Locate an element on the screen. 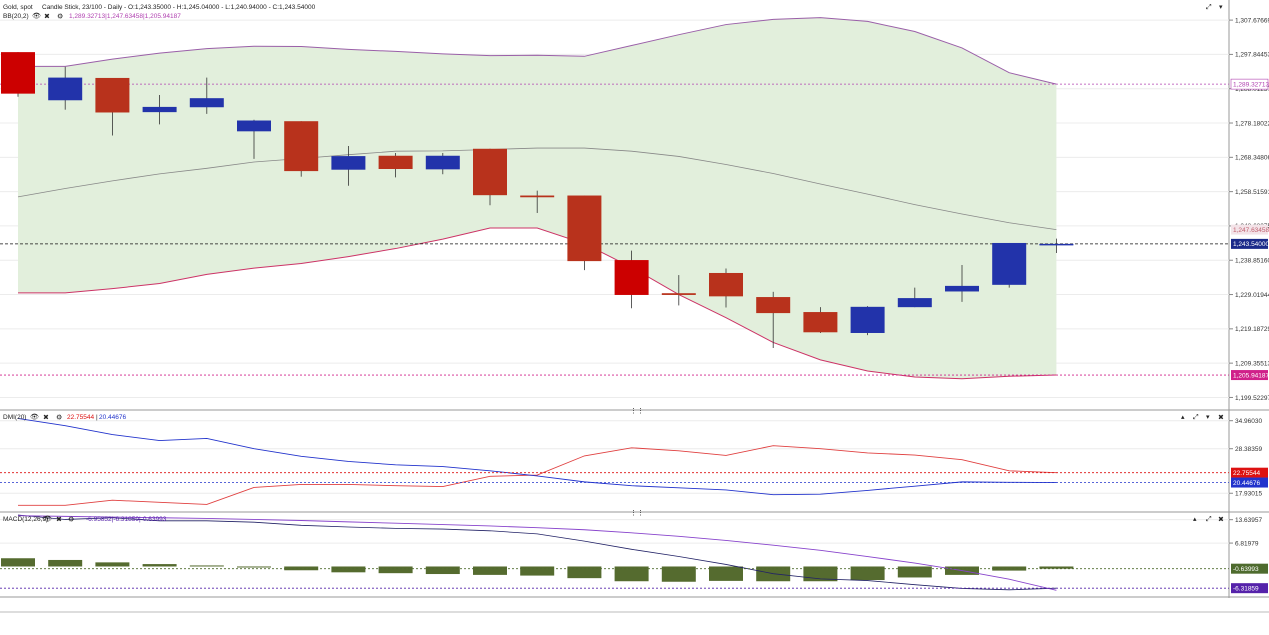 The height and width of the screenshot is (635, 1269). last-price-tag-bg is located at coordinates (1249, 243).